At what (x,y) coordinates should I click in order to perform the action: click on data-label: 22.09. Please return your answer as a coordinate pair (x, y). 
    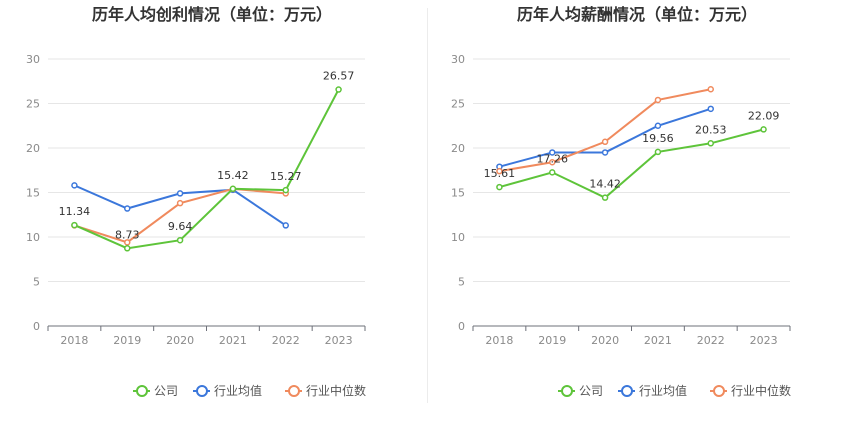
    Looking at the image, I should click on (764, 115).